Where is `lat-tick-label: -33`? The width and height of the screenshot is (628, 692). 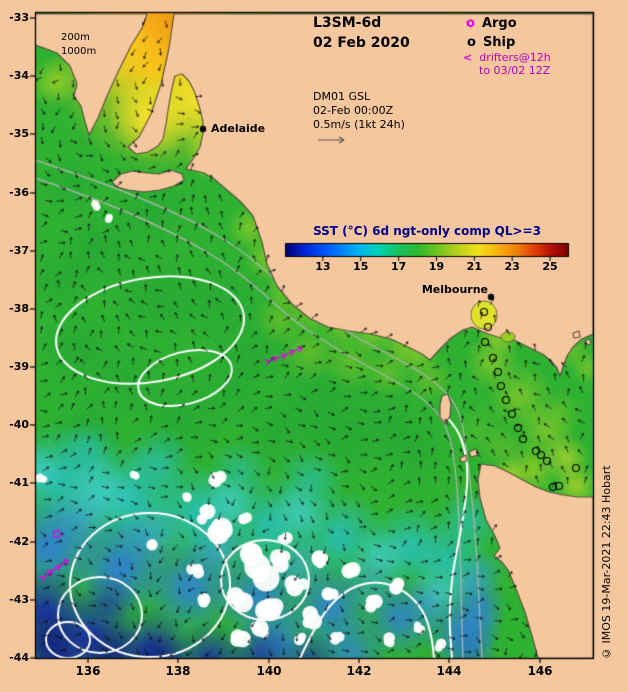
lat-tick-label: -33 is located at coordinates (19, 17).